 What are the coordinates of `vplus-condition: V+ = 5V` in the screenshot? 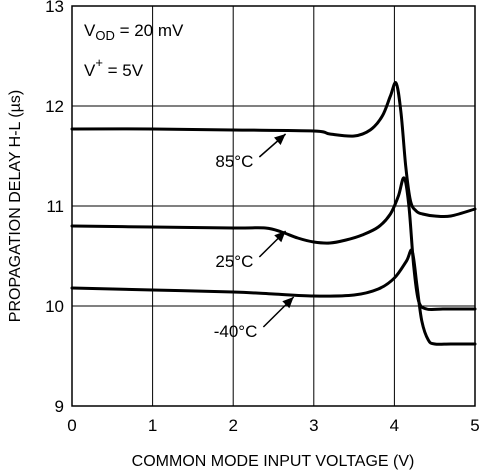 It's located at (114, 67).